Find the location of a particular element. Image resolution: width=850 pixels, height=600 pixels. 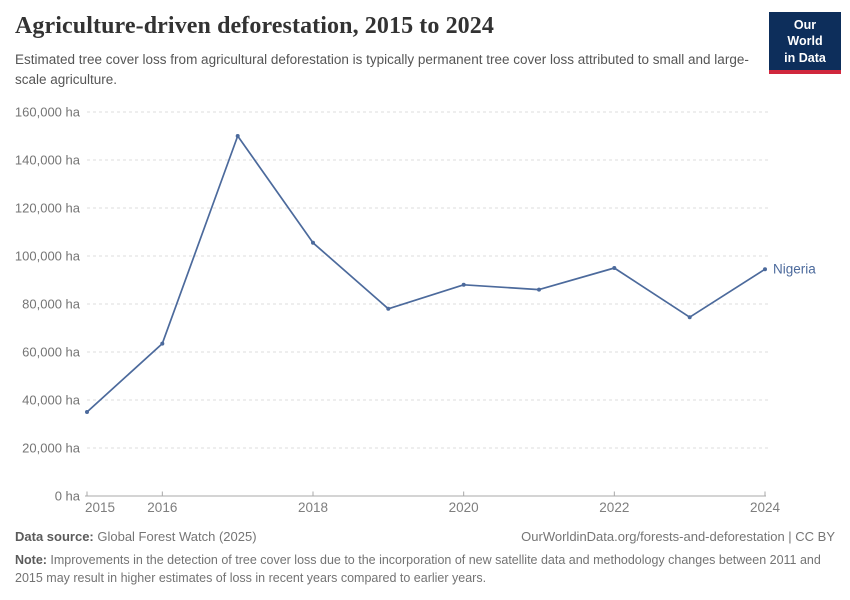

y-axis-label: 80,000 ha is located at coordinates (51, 304).